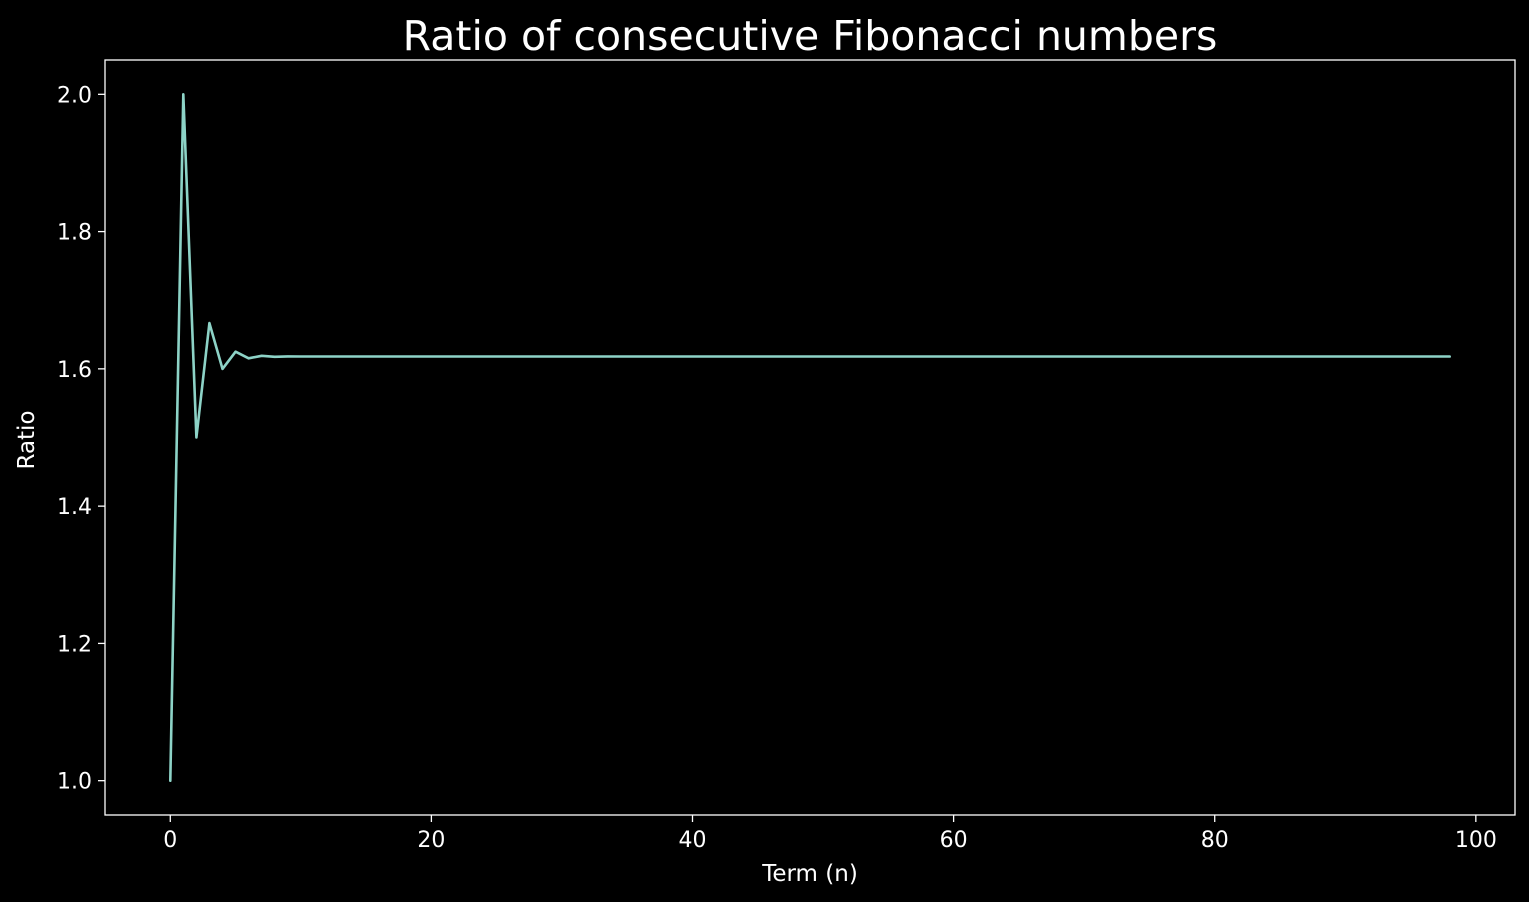  Describe the element at coordinates (74, 233) in the screenshot. I see `y-tick-label: 1.8` at that location.